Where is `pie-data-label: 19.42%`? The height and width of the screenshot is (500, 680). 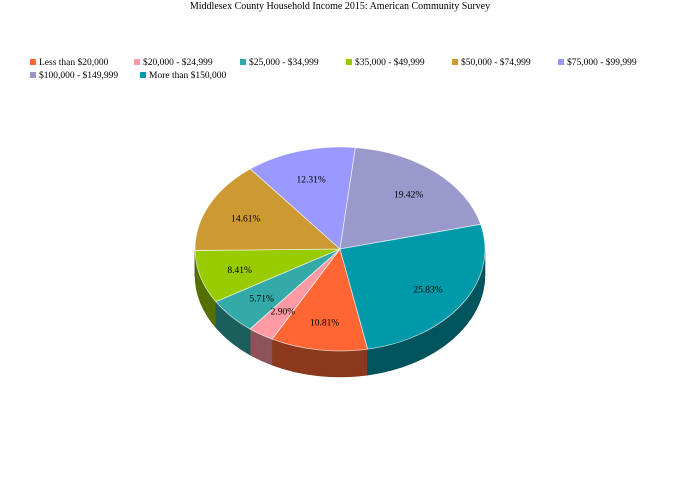
pie-data-label: 19.42% is located at coordinates (408, 196).